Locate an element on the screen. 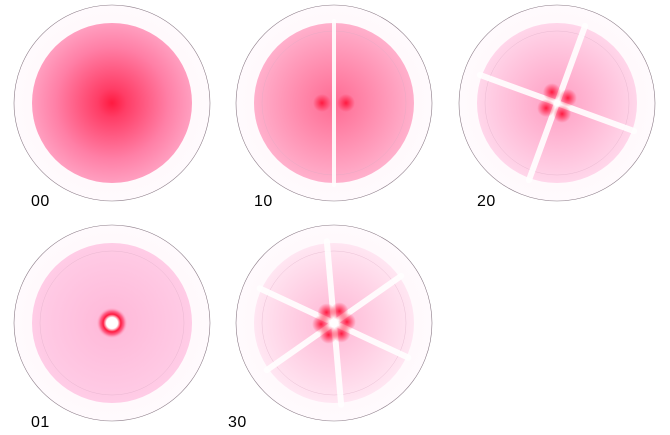 The width and height of the screenshot is (670, 435). mode-label-30: 30 is located at coordinates (237, 422).